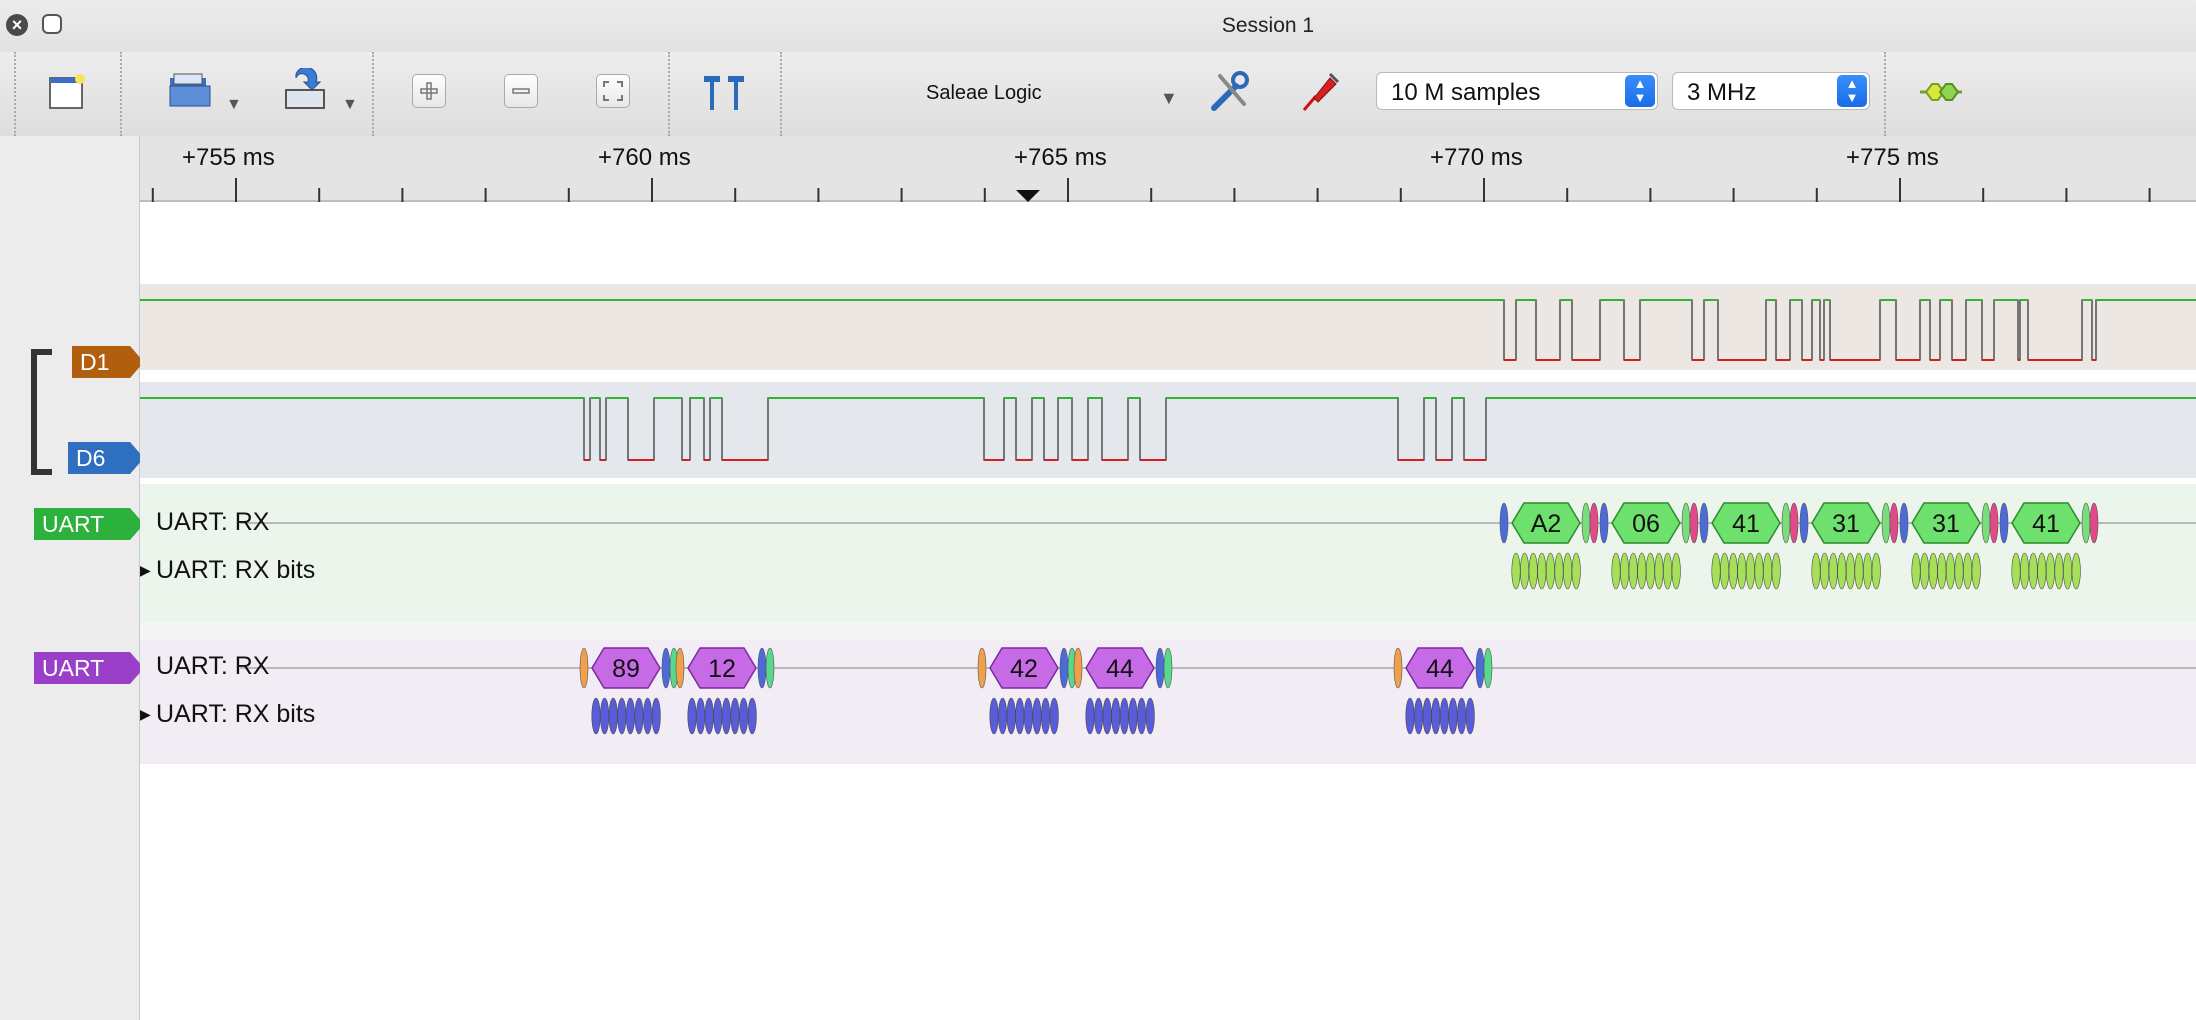  I want to click on time-ruler: +755 ms +760 ms +765 ms +770 ms +775 ms, so click(1168, 169).